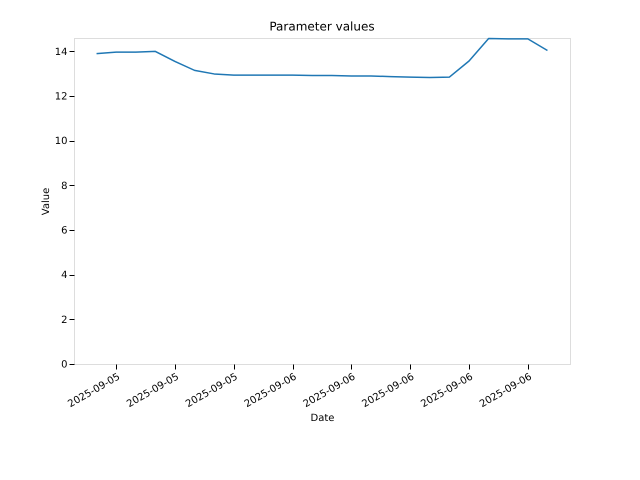 This screenshot has width=640, height=480. What do you see at coordinates (322, 418) in the screenshot?
I see `x-axis-title: Date` at bounding box center [322, 418].